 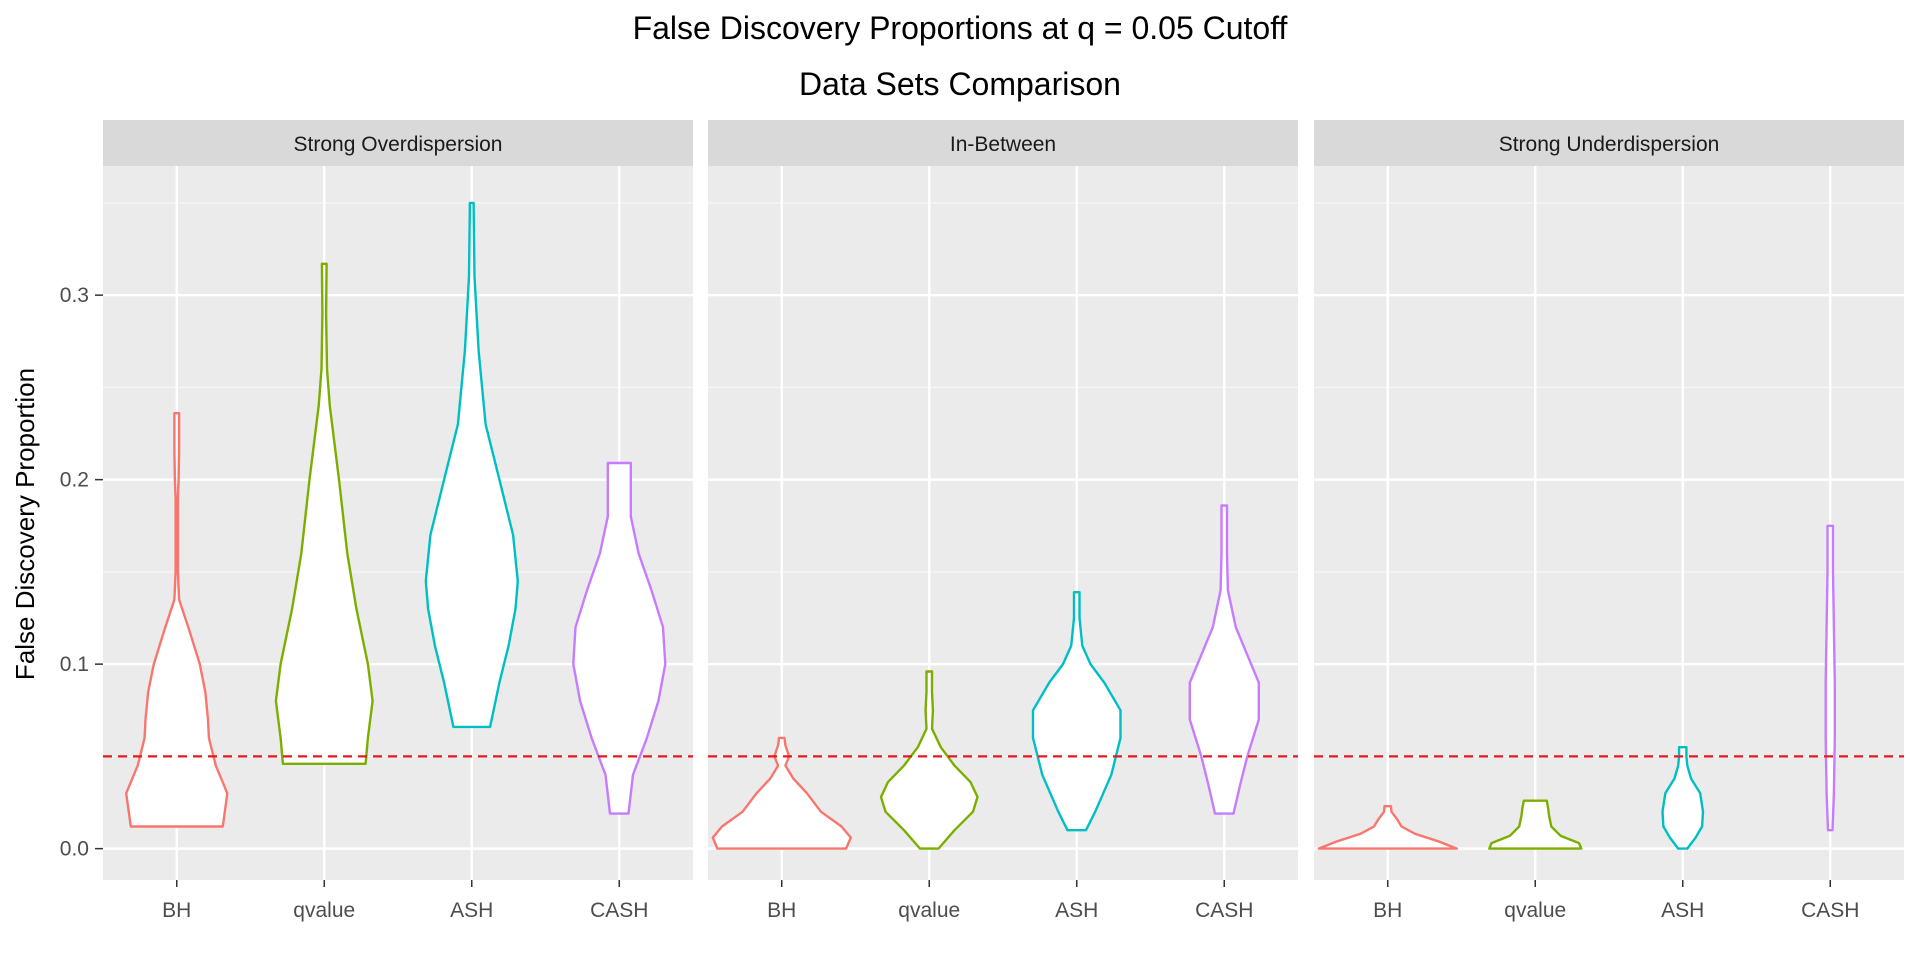 I want to click on y-tick-label: 0.0, so click(x=74, y=849).